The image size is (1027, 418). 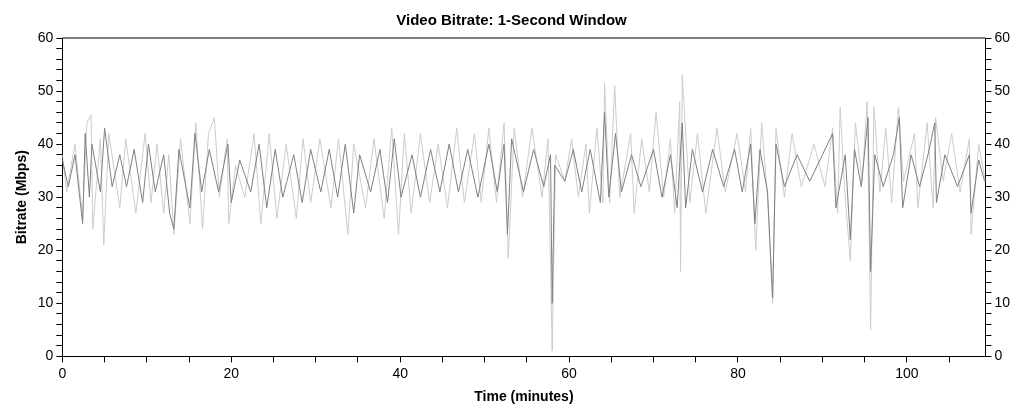 What do you see at coordinates (49, 355) in the screenshot?
I see `y-tick-label: 0` at bounding box center [49, 355].